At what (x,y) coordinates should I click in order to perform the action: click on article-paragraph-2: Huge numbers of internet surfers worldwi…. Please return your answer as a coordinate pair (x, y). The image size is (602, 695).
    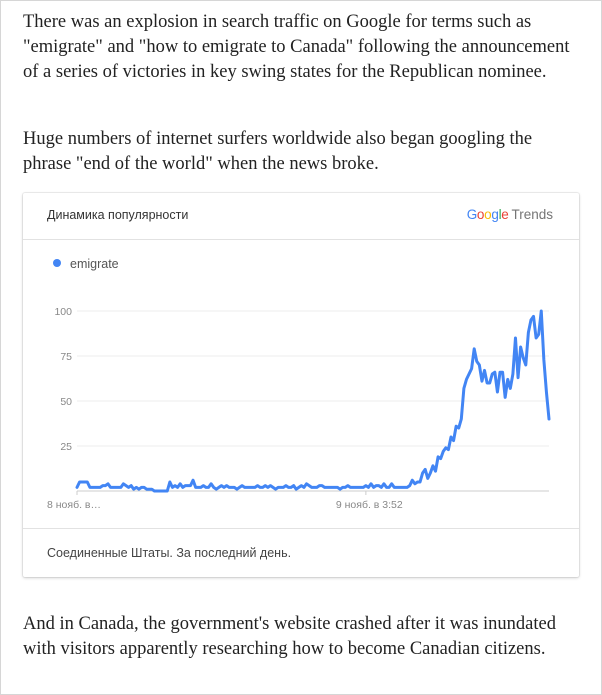
    Looking at the image, I should click on (278, 151).